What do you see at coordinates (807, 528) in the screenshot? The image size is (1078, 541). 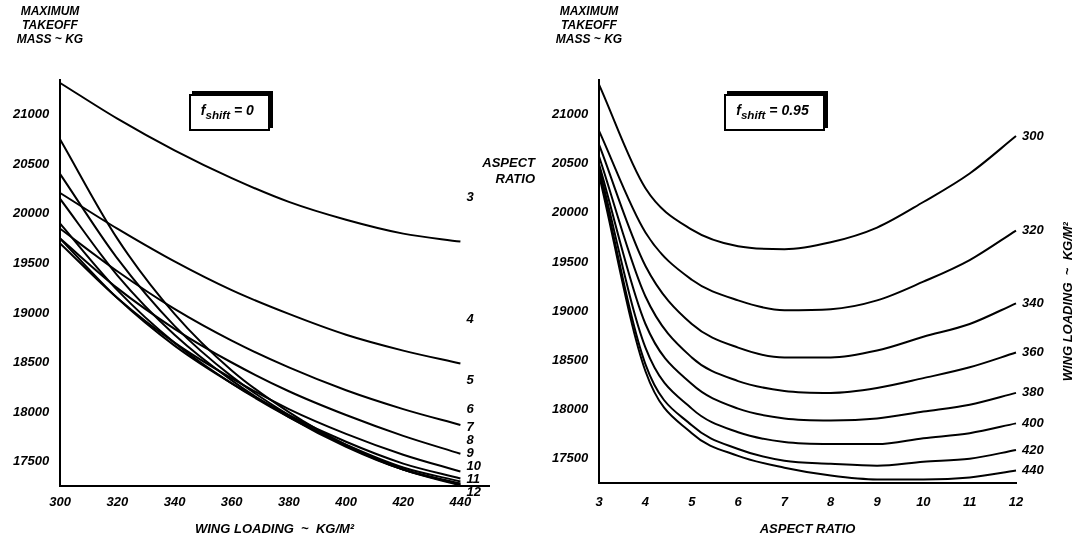 I see `x-axis-title: ASPECT RATIO` at bounding box center [807, 528].